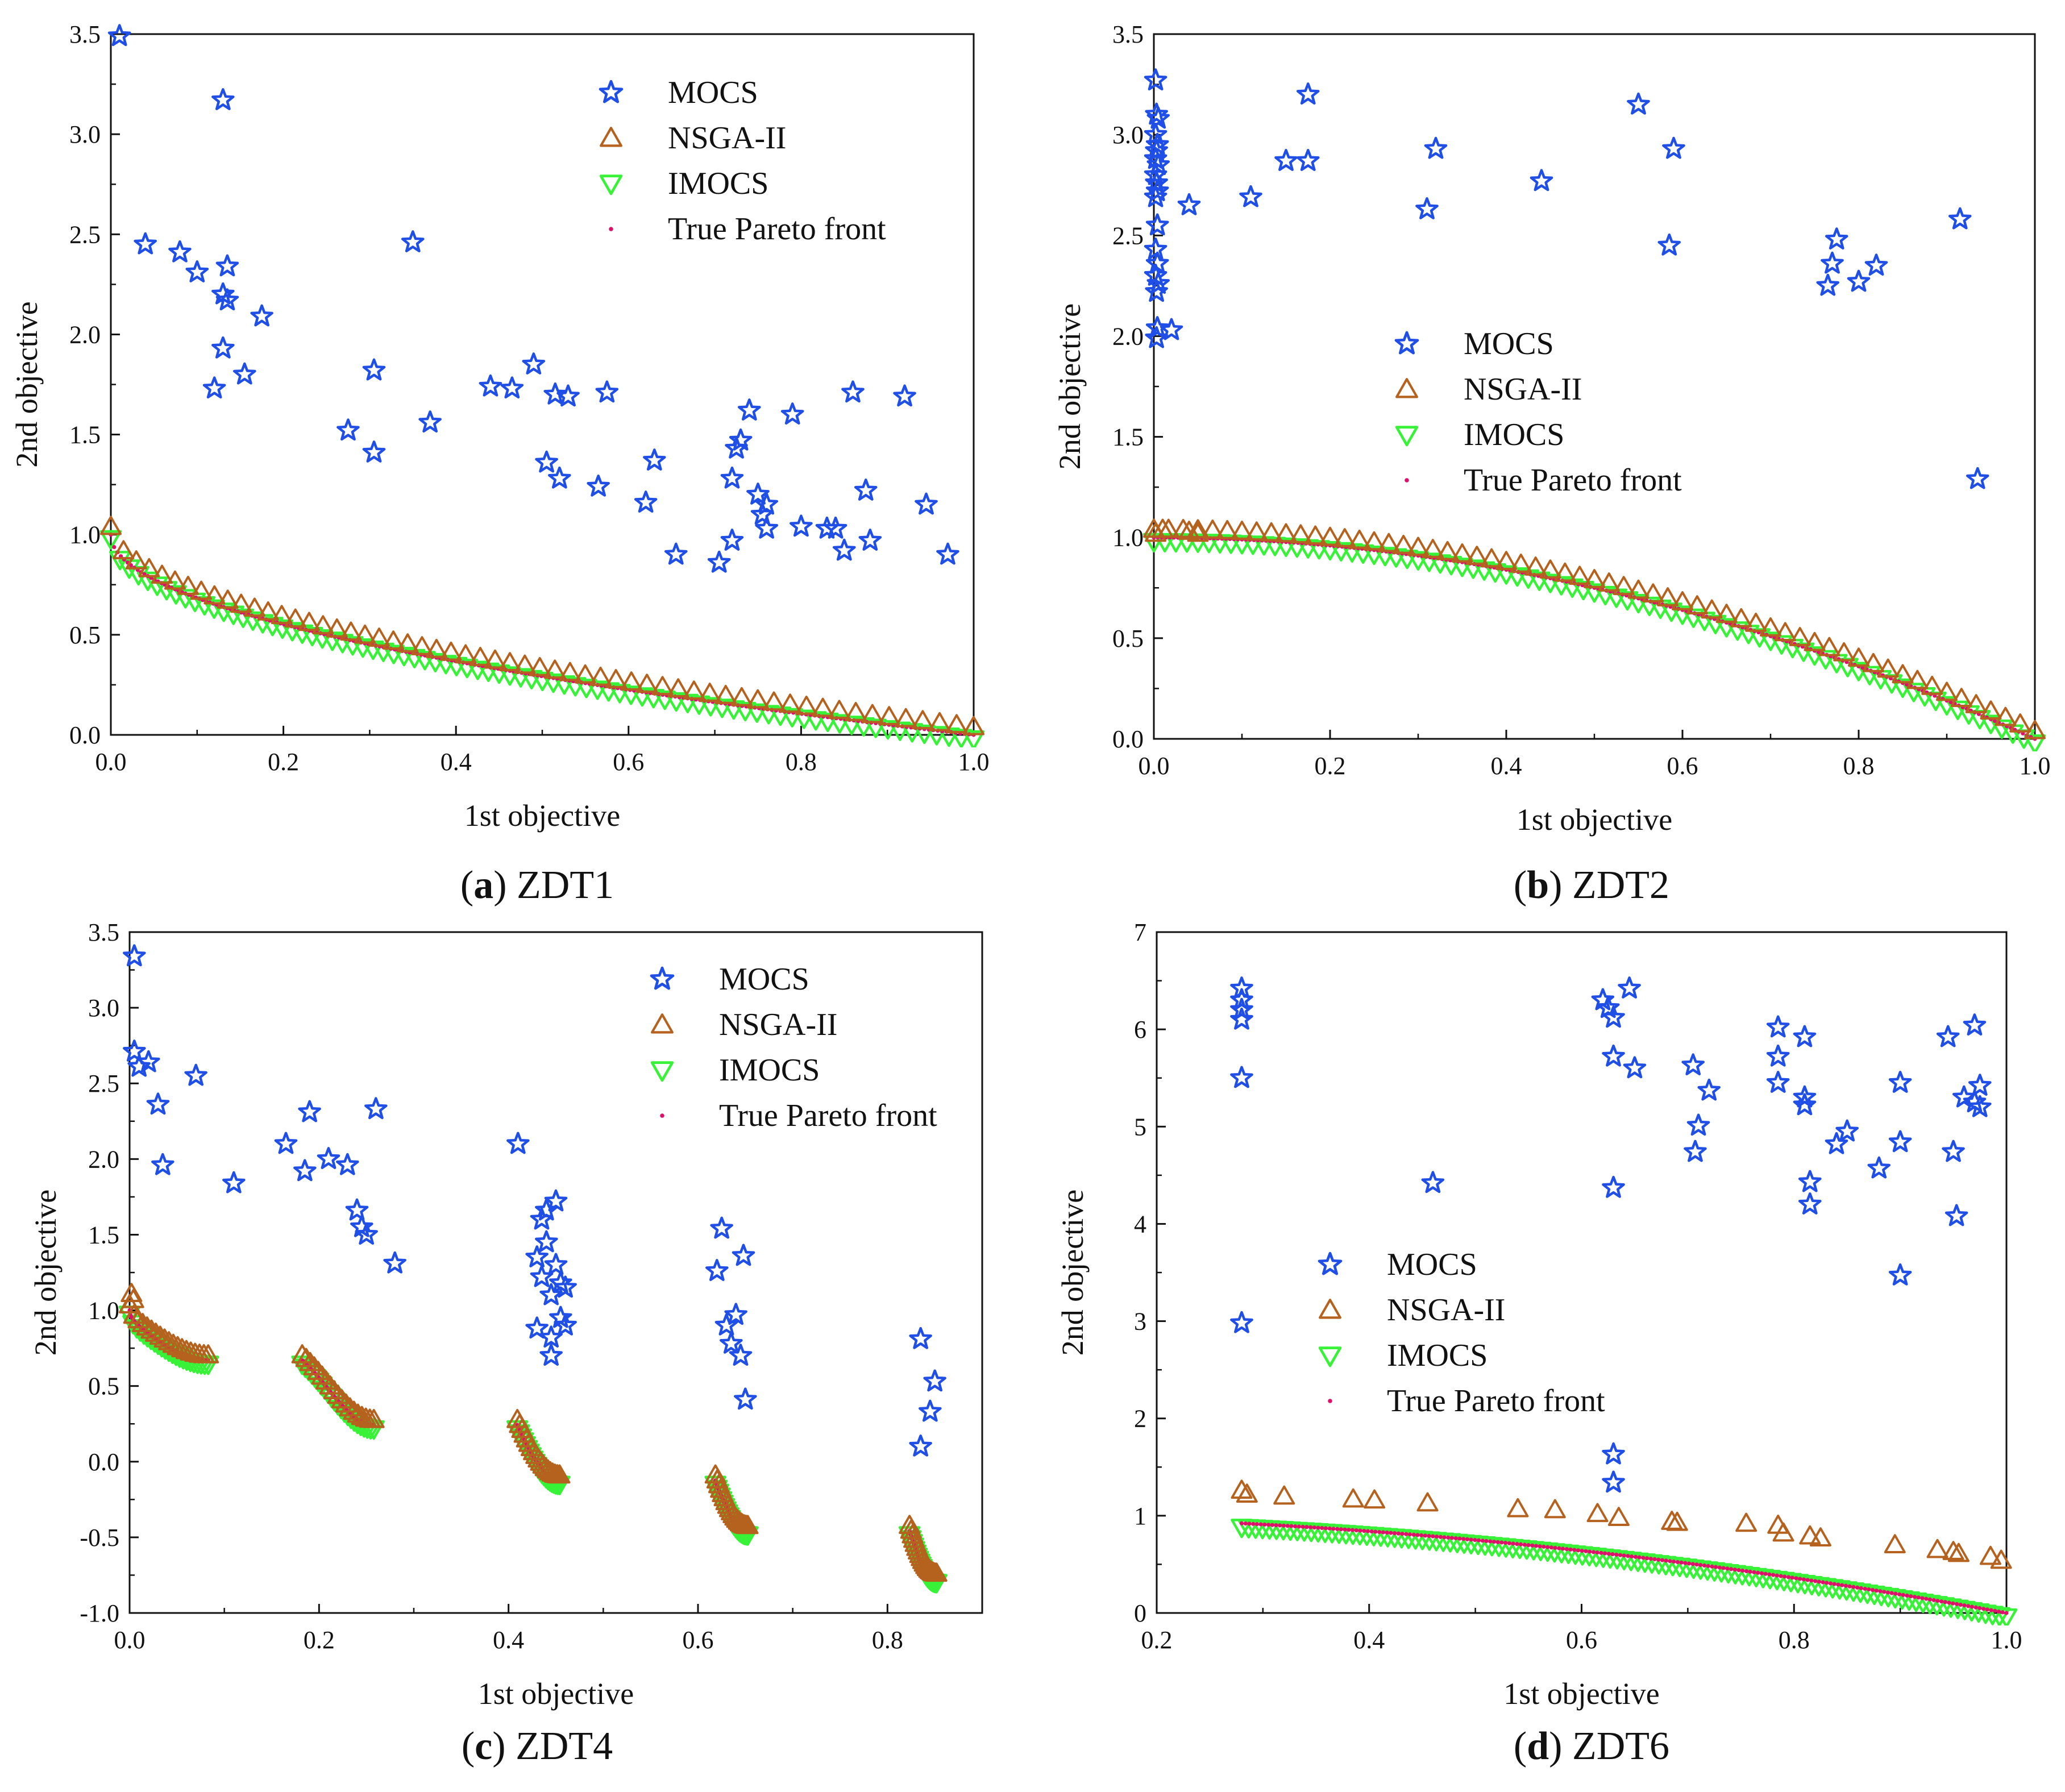 This screenshot has height=1792, width=2065. Describe the element at coordinates (662, 1115) in the screenshot. I see `legend-marker` at that location.